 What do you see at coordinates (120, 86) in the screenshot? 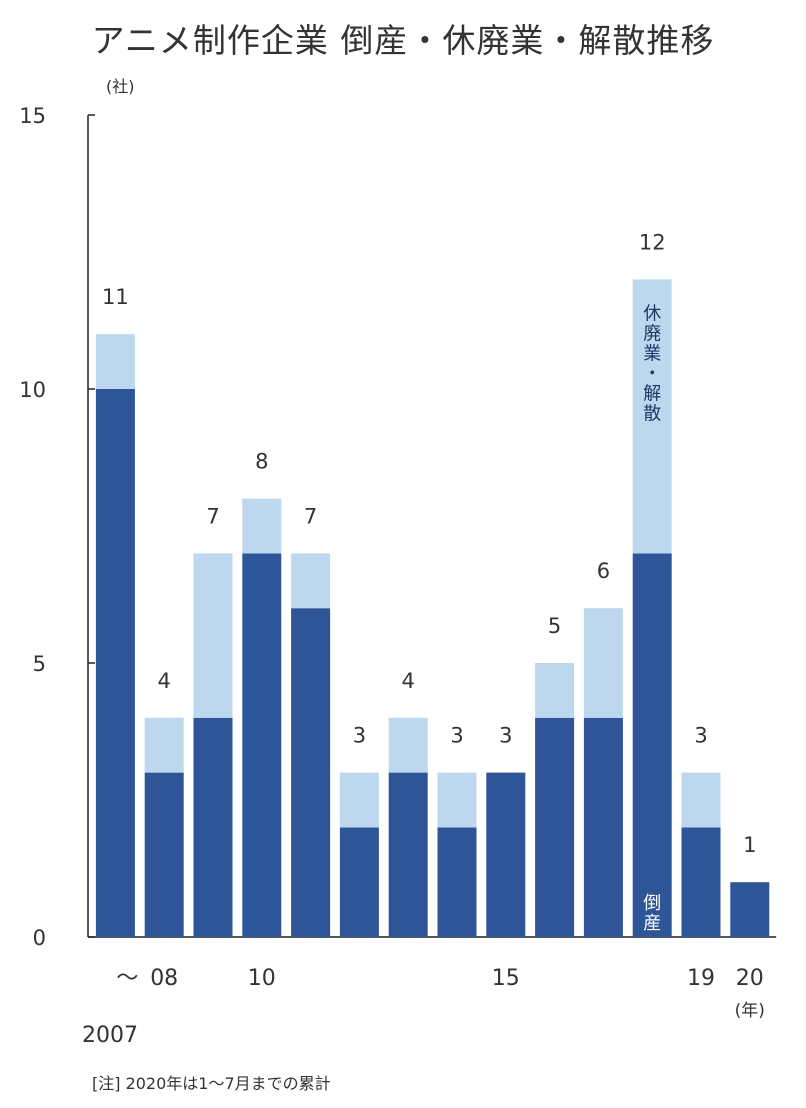
I see `y-unit-label: (社)` at bounding box center [120, 86].